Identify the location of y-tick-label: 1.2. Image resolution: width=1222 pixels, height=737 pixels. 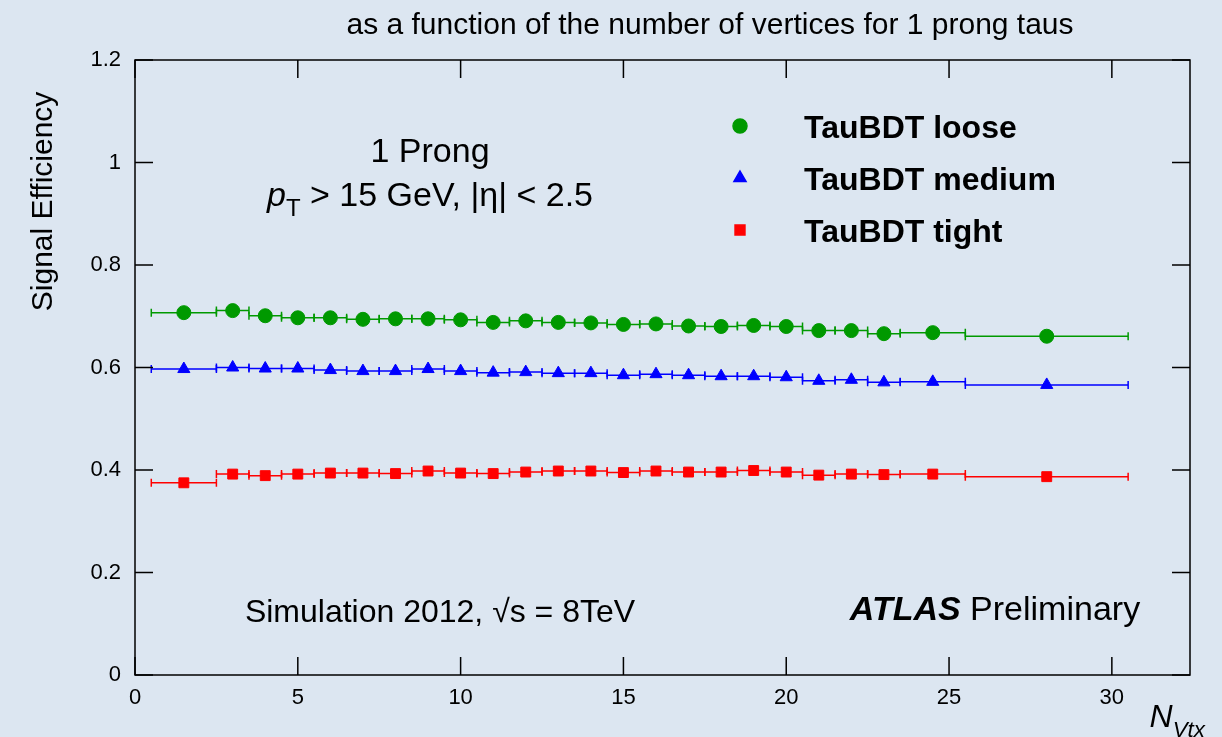
(105, 59).